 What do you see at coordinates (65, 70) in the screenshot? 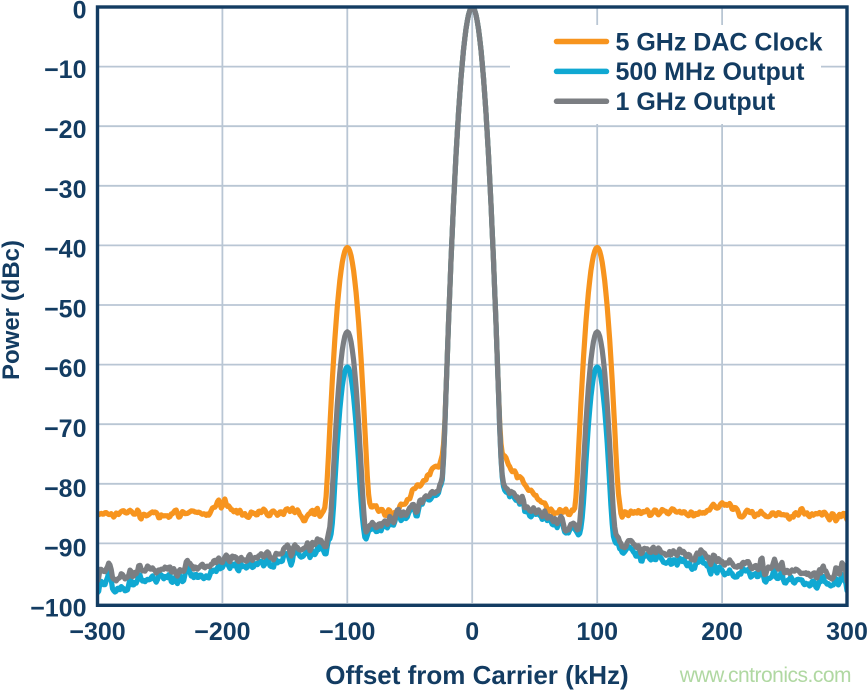
I see `svg-text: −10` at bounding box center [65, 70].